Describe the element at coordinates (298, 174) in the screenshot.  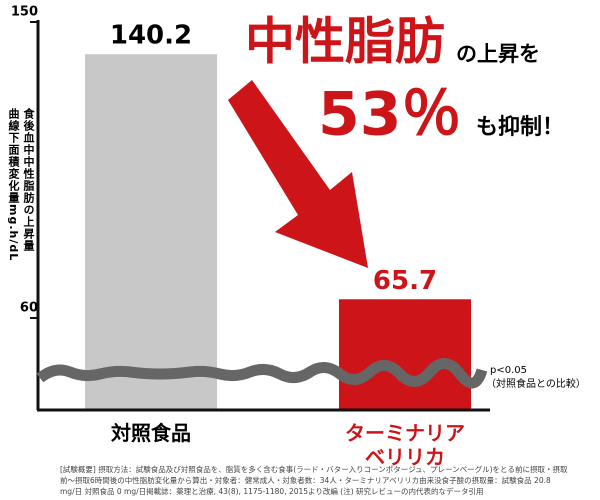
I see `arrow` at that location.